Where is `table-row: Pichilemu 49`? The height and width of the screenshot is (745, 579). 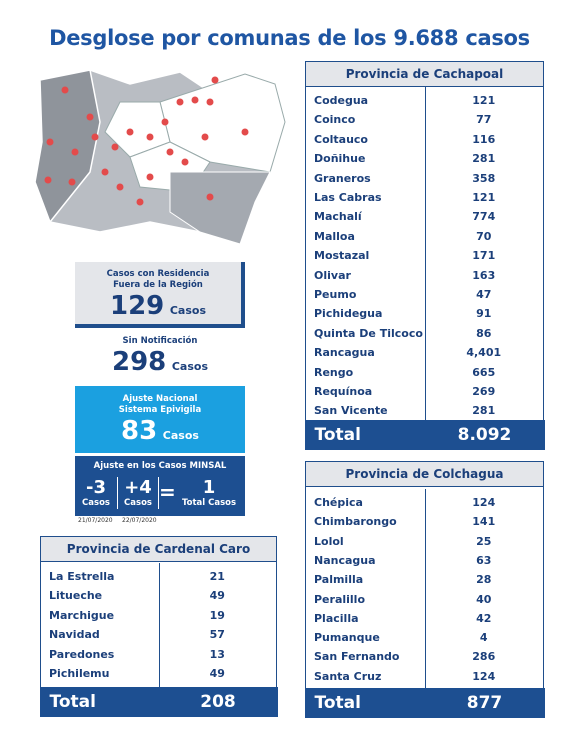 table-row: Pichilemu 49 is located at coordinates (158, 673).